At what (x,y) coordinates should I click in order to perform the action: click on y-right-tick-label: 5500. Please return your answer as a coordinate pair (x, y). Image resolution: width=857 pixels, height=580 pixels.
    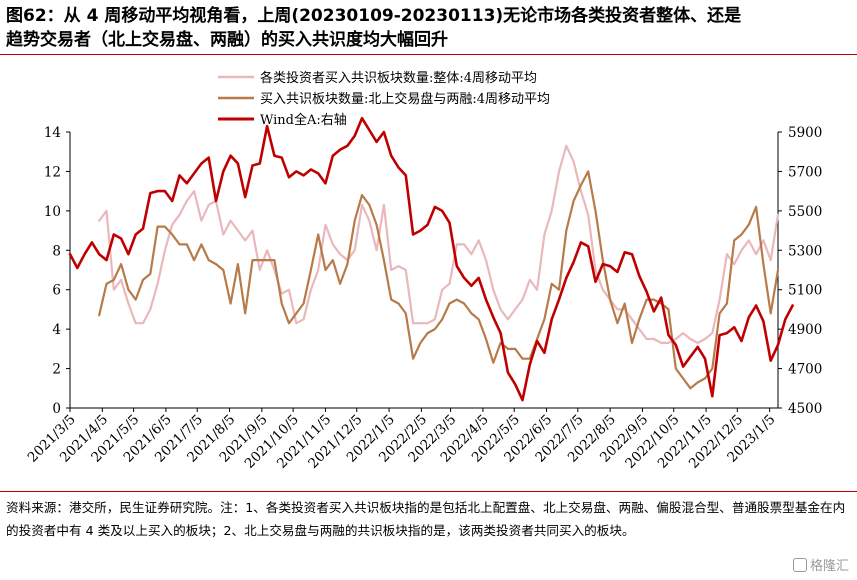
    Looking at the image, I should click on (805, 212).